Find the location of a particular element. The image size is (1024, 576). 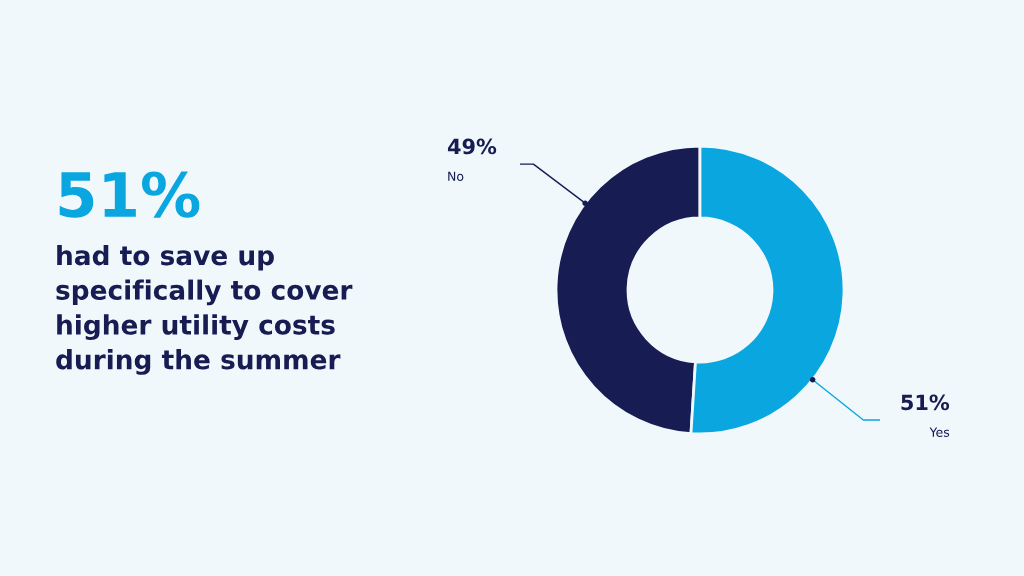

text: had to save up specifically to cover higher utility costs during the summer is located at coordinates (204, 310).